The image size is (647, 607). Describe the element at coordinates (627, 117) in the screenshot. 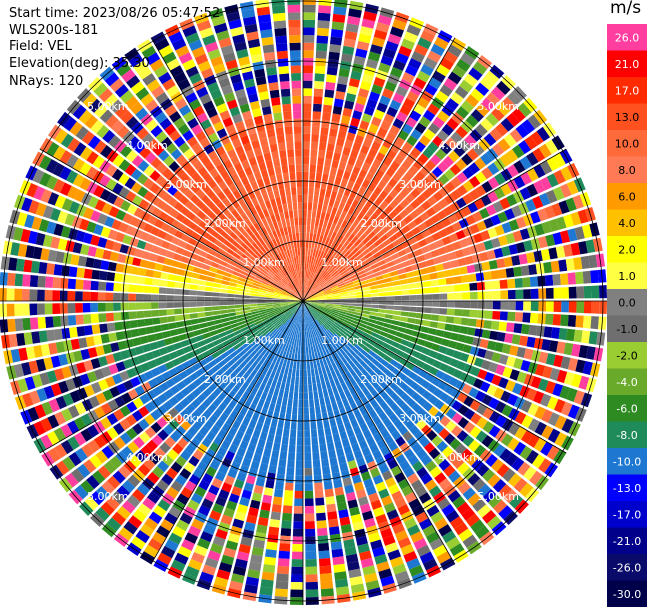

I see `colorbar-swatch` at that location.